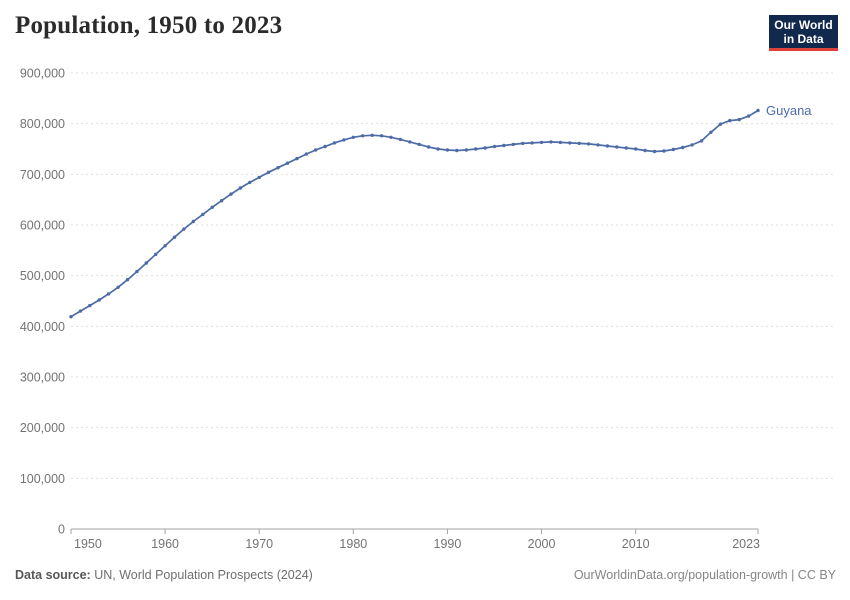  What do you see at coordinates (803, 25) in the screenshot?
I see `logo-line1: Our World` at bounding box center [803, 25].